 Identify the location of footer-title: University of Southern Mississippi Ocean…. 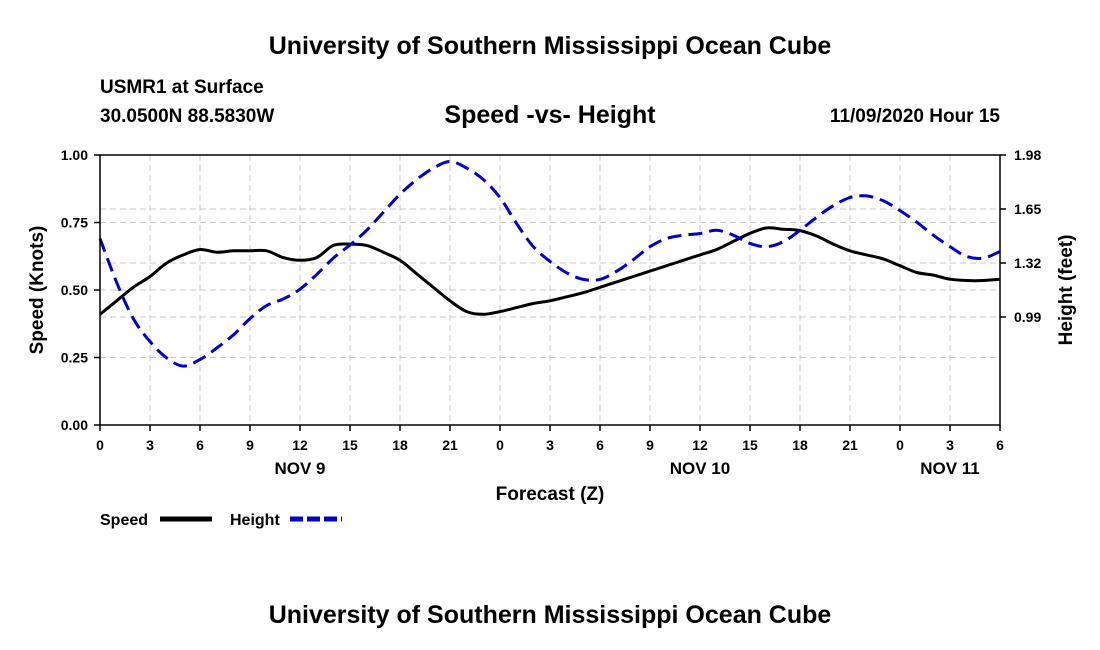
(550, 615).